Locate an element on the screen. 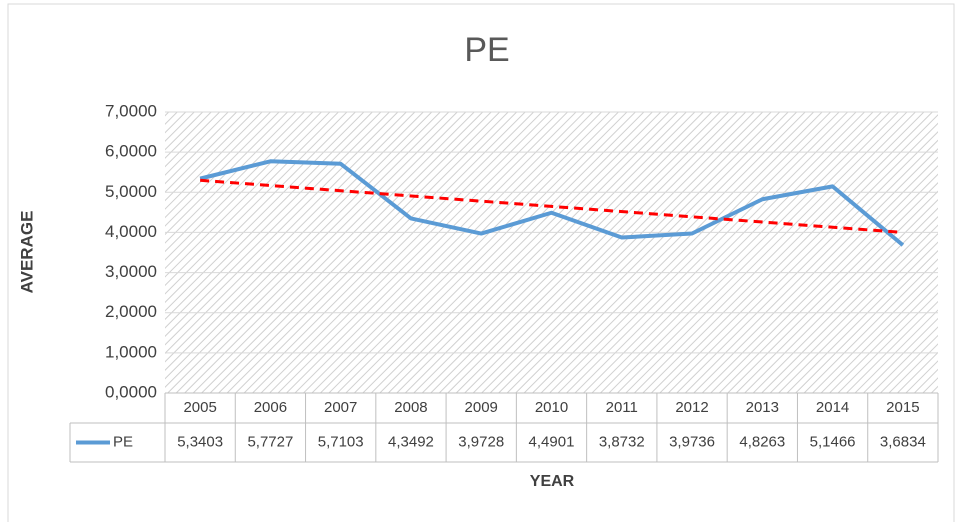  x-tick-label: 2008 is located at coordinates (410, 407).